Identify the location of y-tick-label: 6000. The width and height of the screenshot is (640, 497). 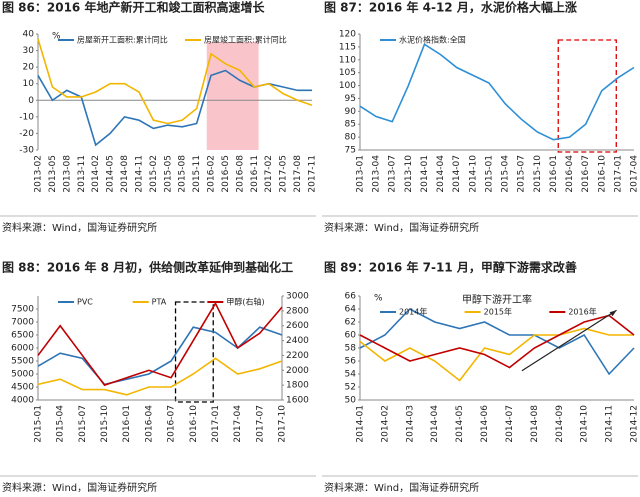
(22, 349).